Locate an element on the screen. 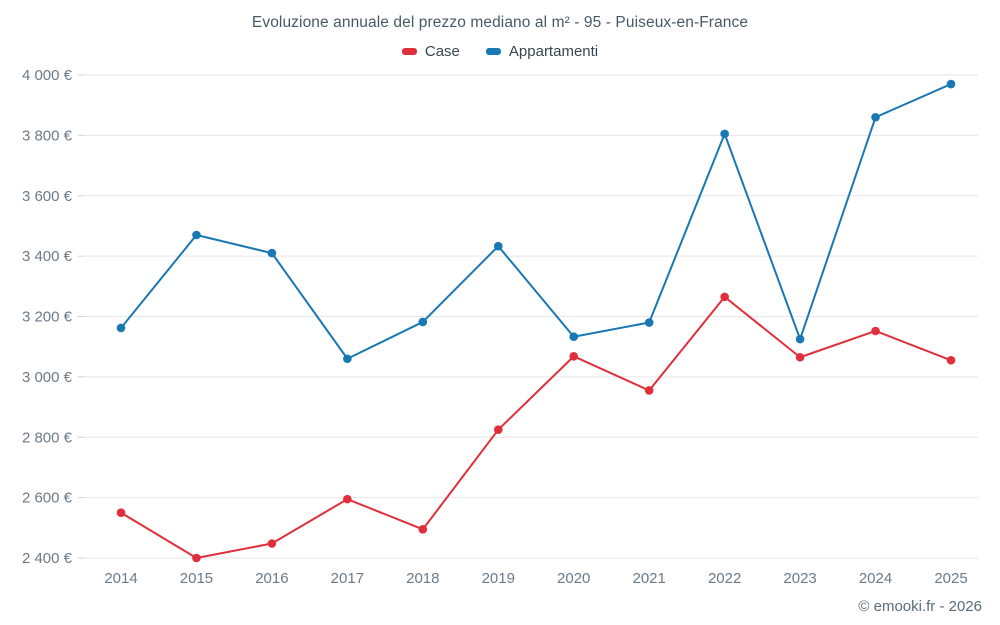  data-point-appartamenti-2017 is located at coordinates (347, 359).